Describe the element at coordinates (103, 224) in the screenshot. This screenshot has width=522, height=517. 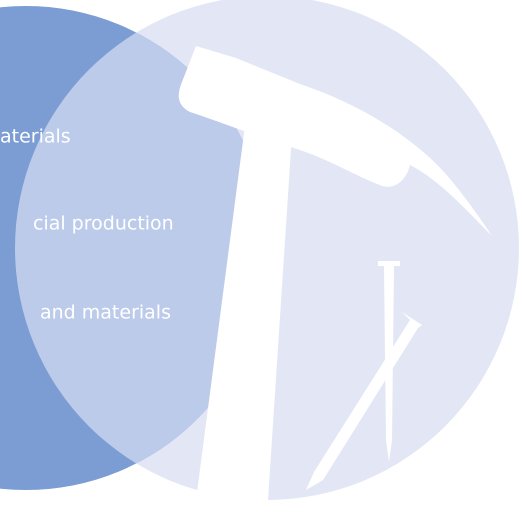
I see `item-label: cial production` at that location.